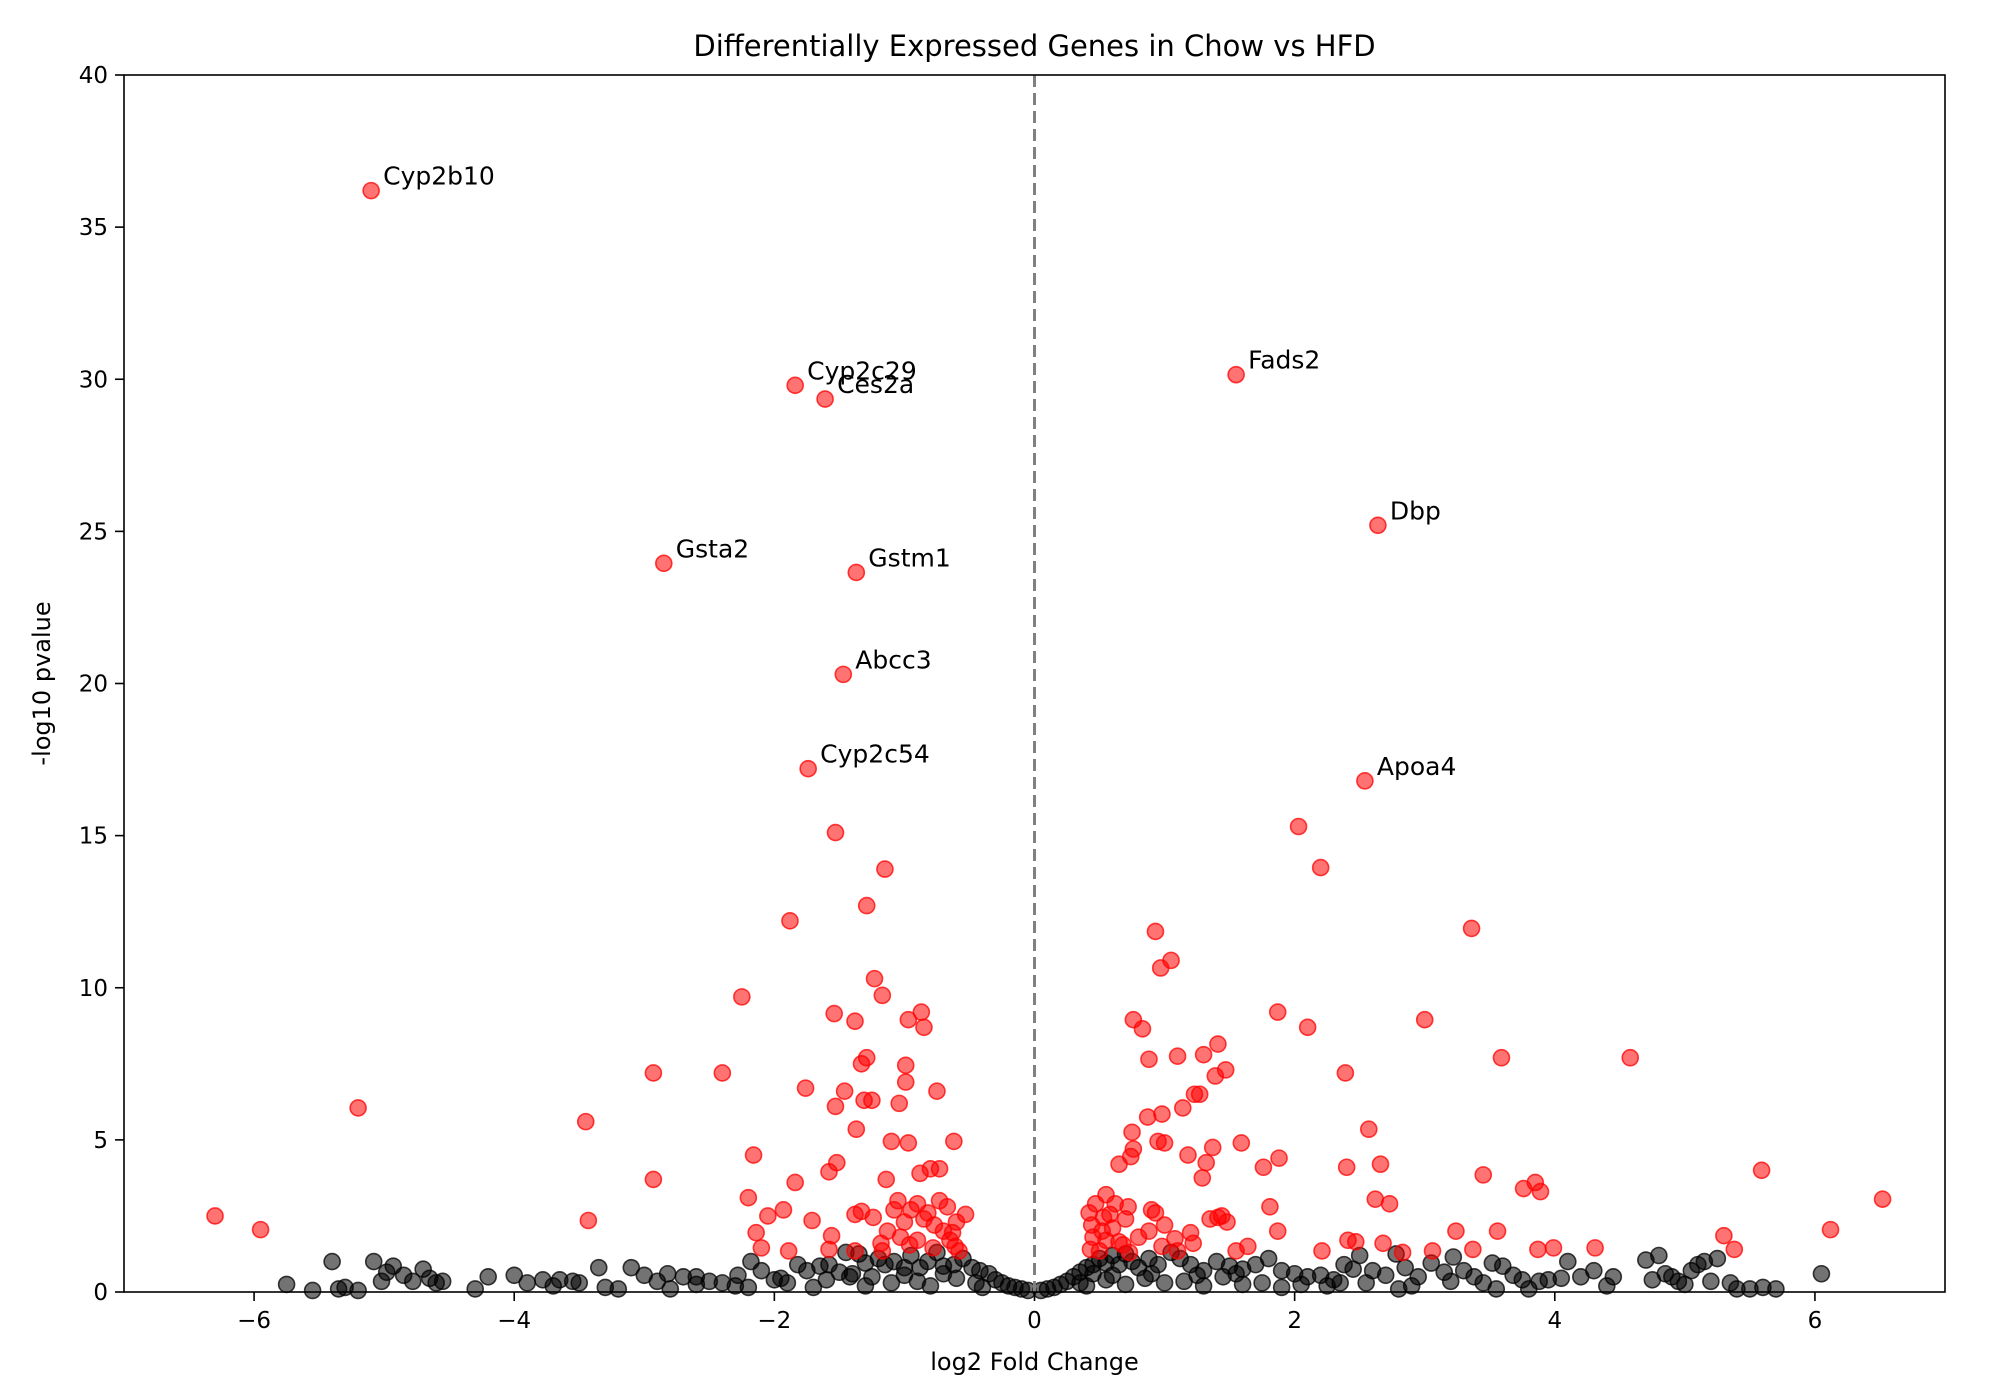 The image size is (2000, 1400). What do you see at coordinates (100, 1141) in the screenshot?
I see `y-tick-label: 5` at bounding box center [100, 1141].